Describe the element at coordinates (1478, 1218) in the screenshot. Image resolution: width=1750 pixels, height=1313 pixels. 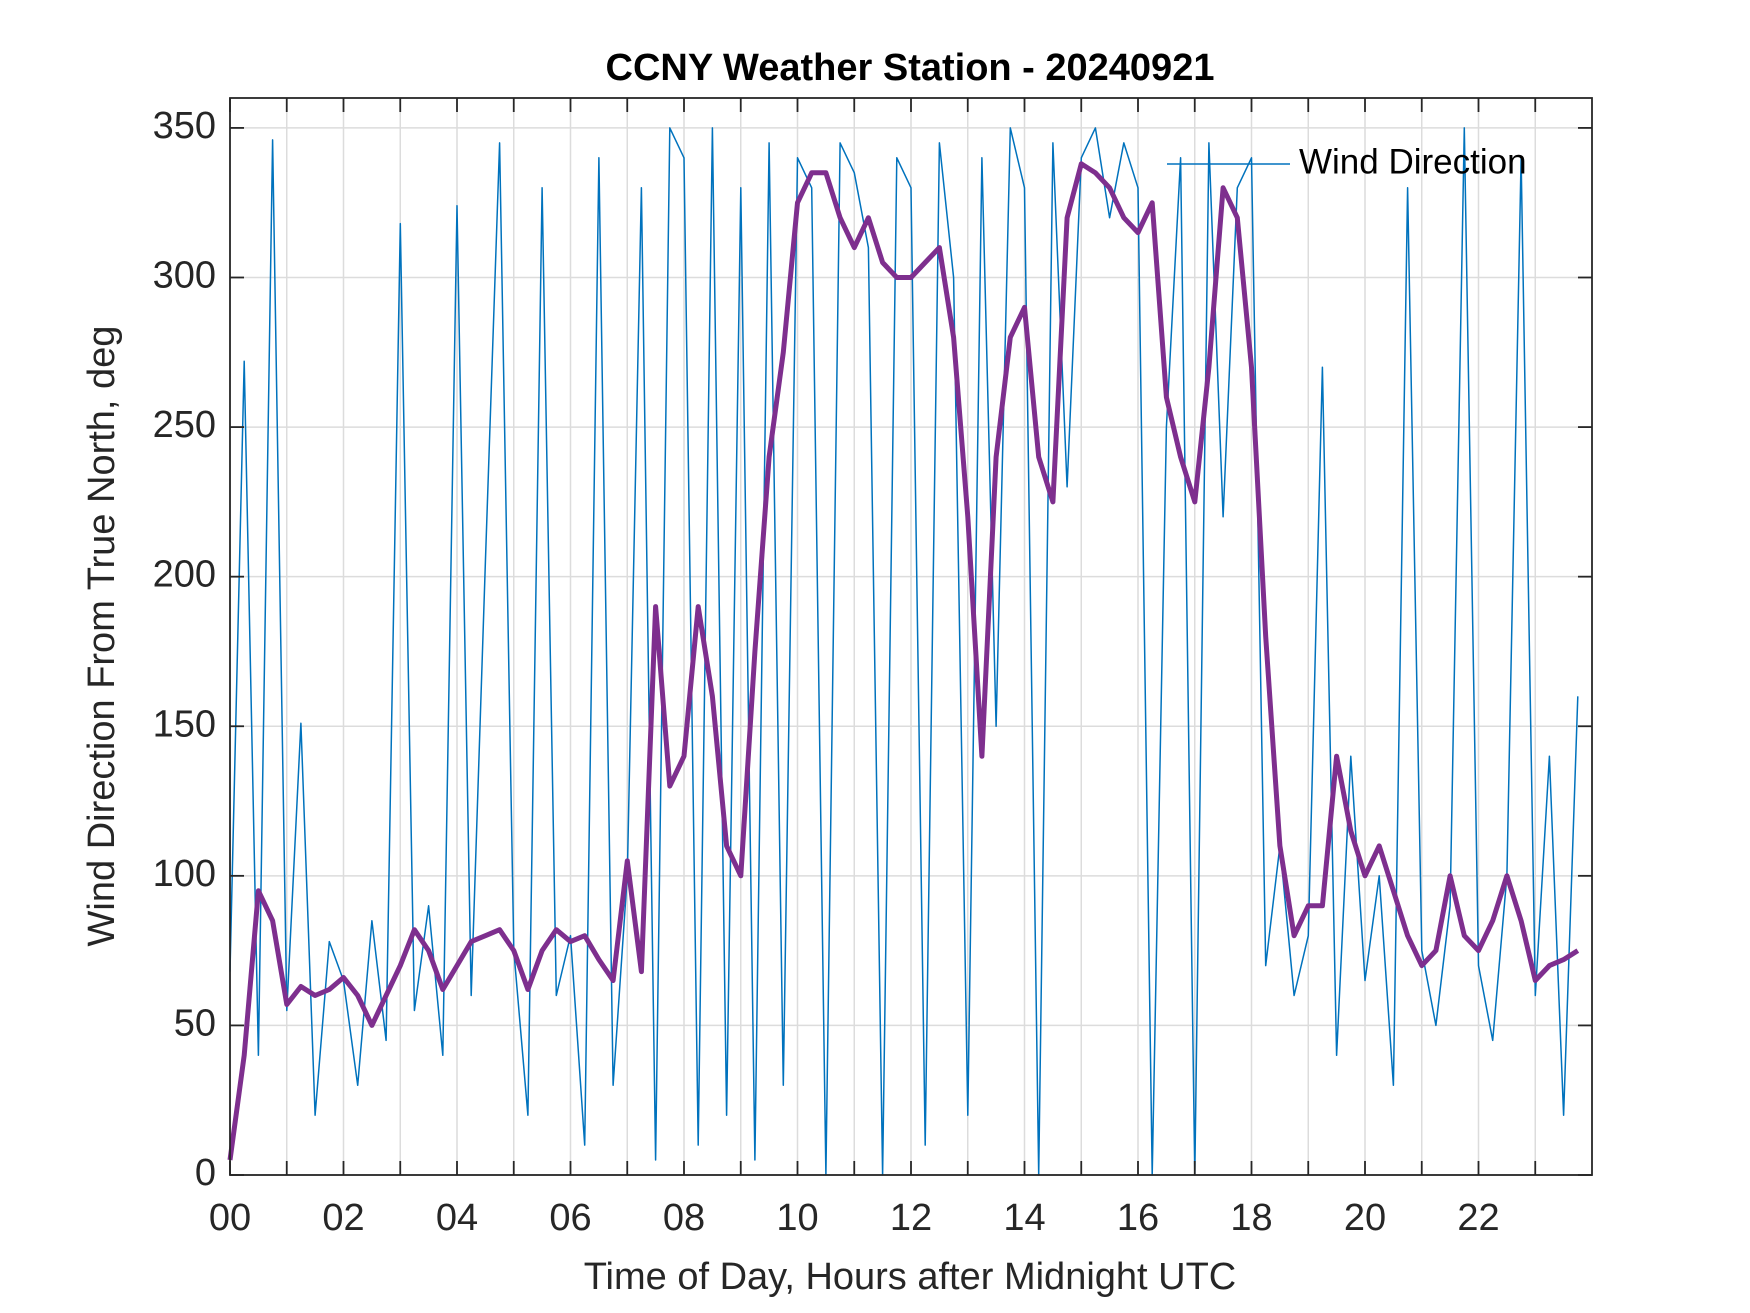
I see `x-tick-label: 22` at that location.